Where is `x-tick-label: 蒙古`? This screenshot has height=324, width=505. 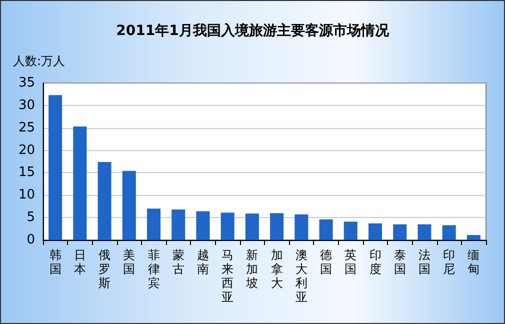 x-tick-label: 蒙古 is located at coordinates (178, 262).